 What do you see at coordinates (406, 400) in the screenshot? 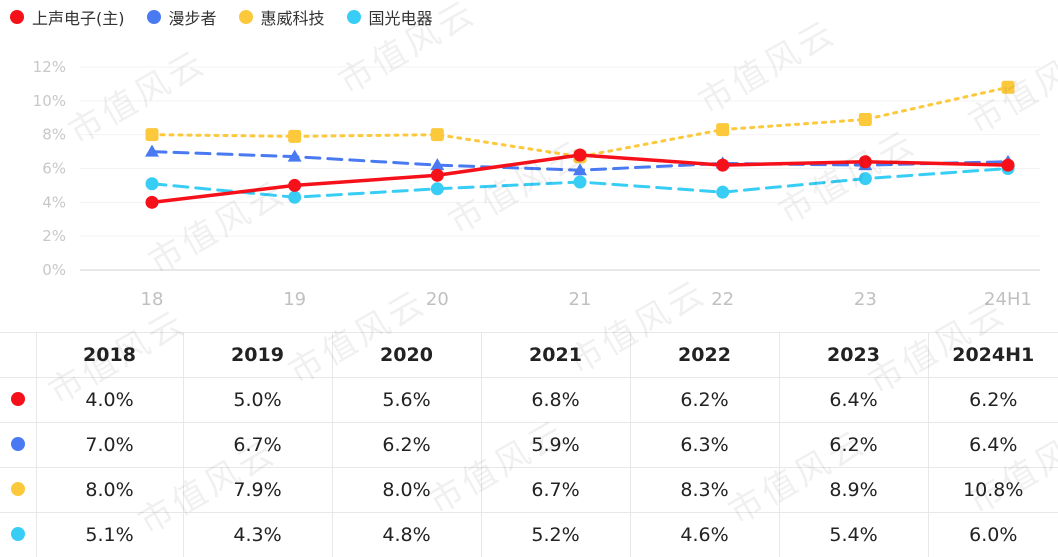
I see `table-cell: 5.6%` at bounding box center [406, 400].